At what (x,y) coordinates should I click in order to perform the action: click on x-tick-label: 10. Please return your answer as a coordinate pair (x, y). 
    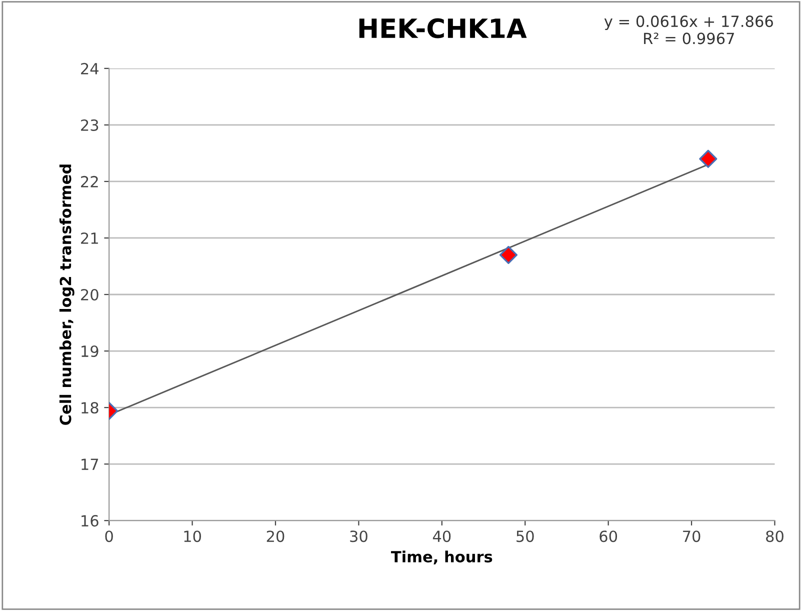
    Looking at the image, I should click on (192, 536).